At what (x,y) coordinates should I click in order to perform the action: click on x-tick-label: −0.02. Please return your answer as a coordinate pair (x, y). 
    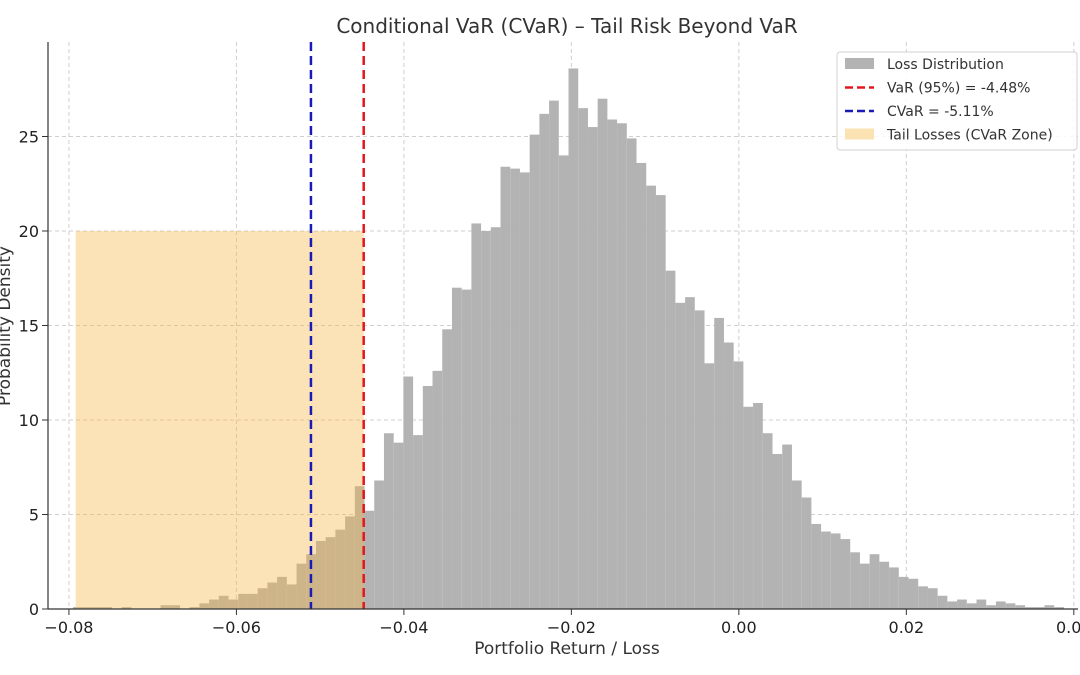
    Looking at the image, I should click on (571, 627).